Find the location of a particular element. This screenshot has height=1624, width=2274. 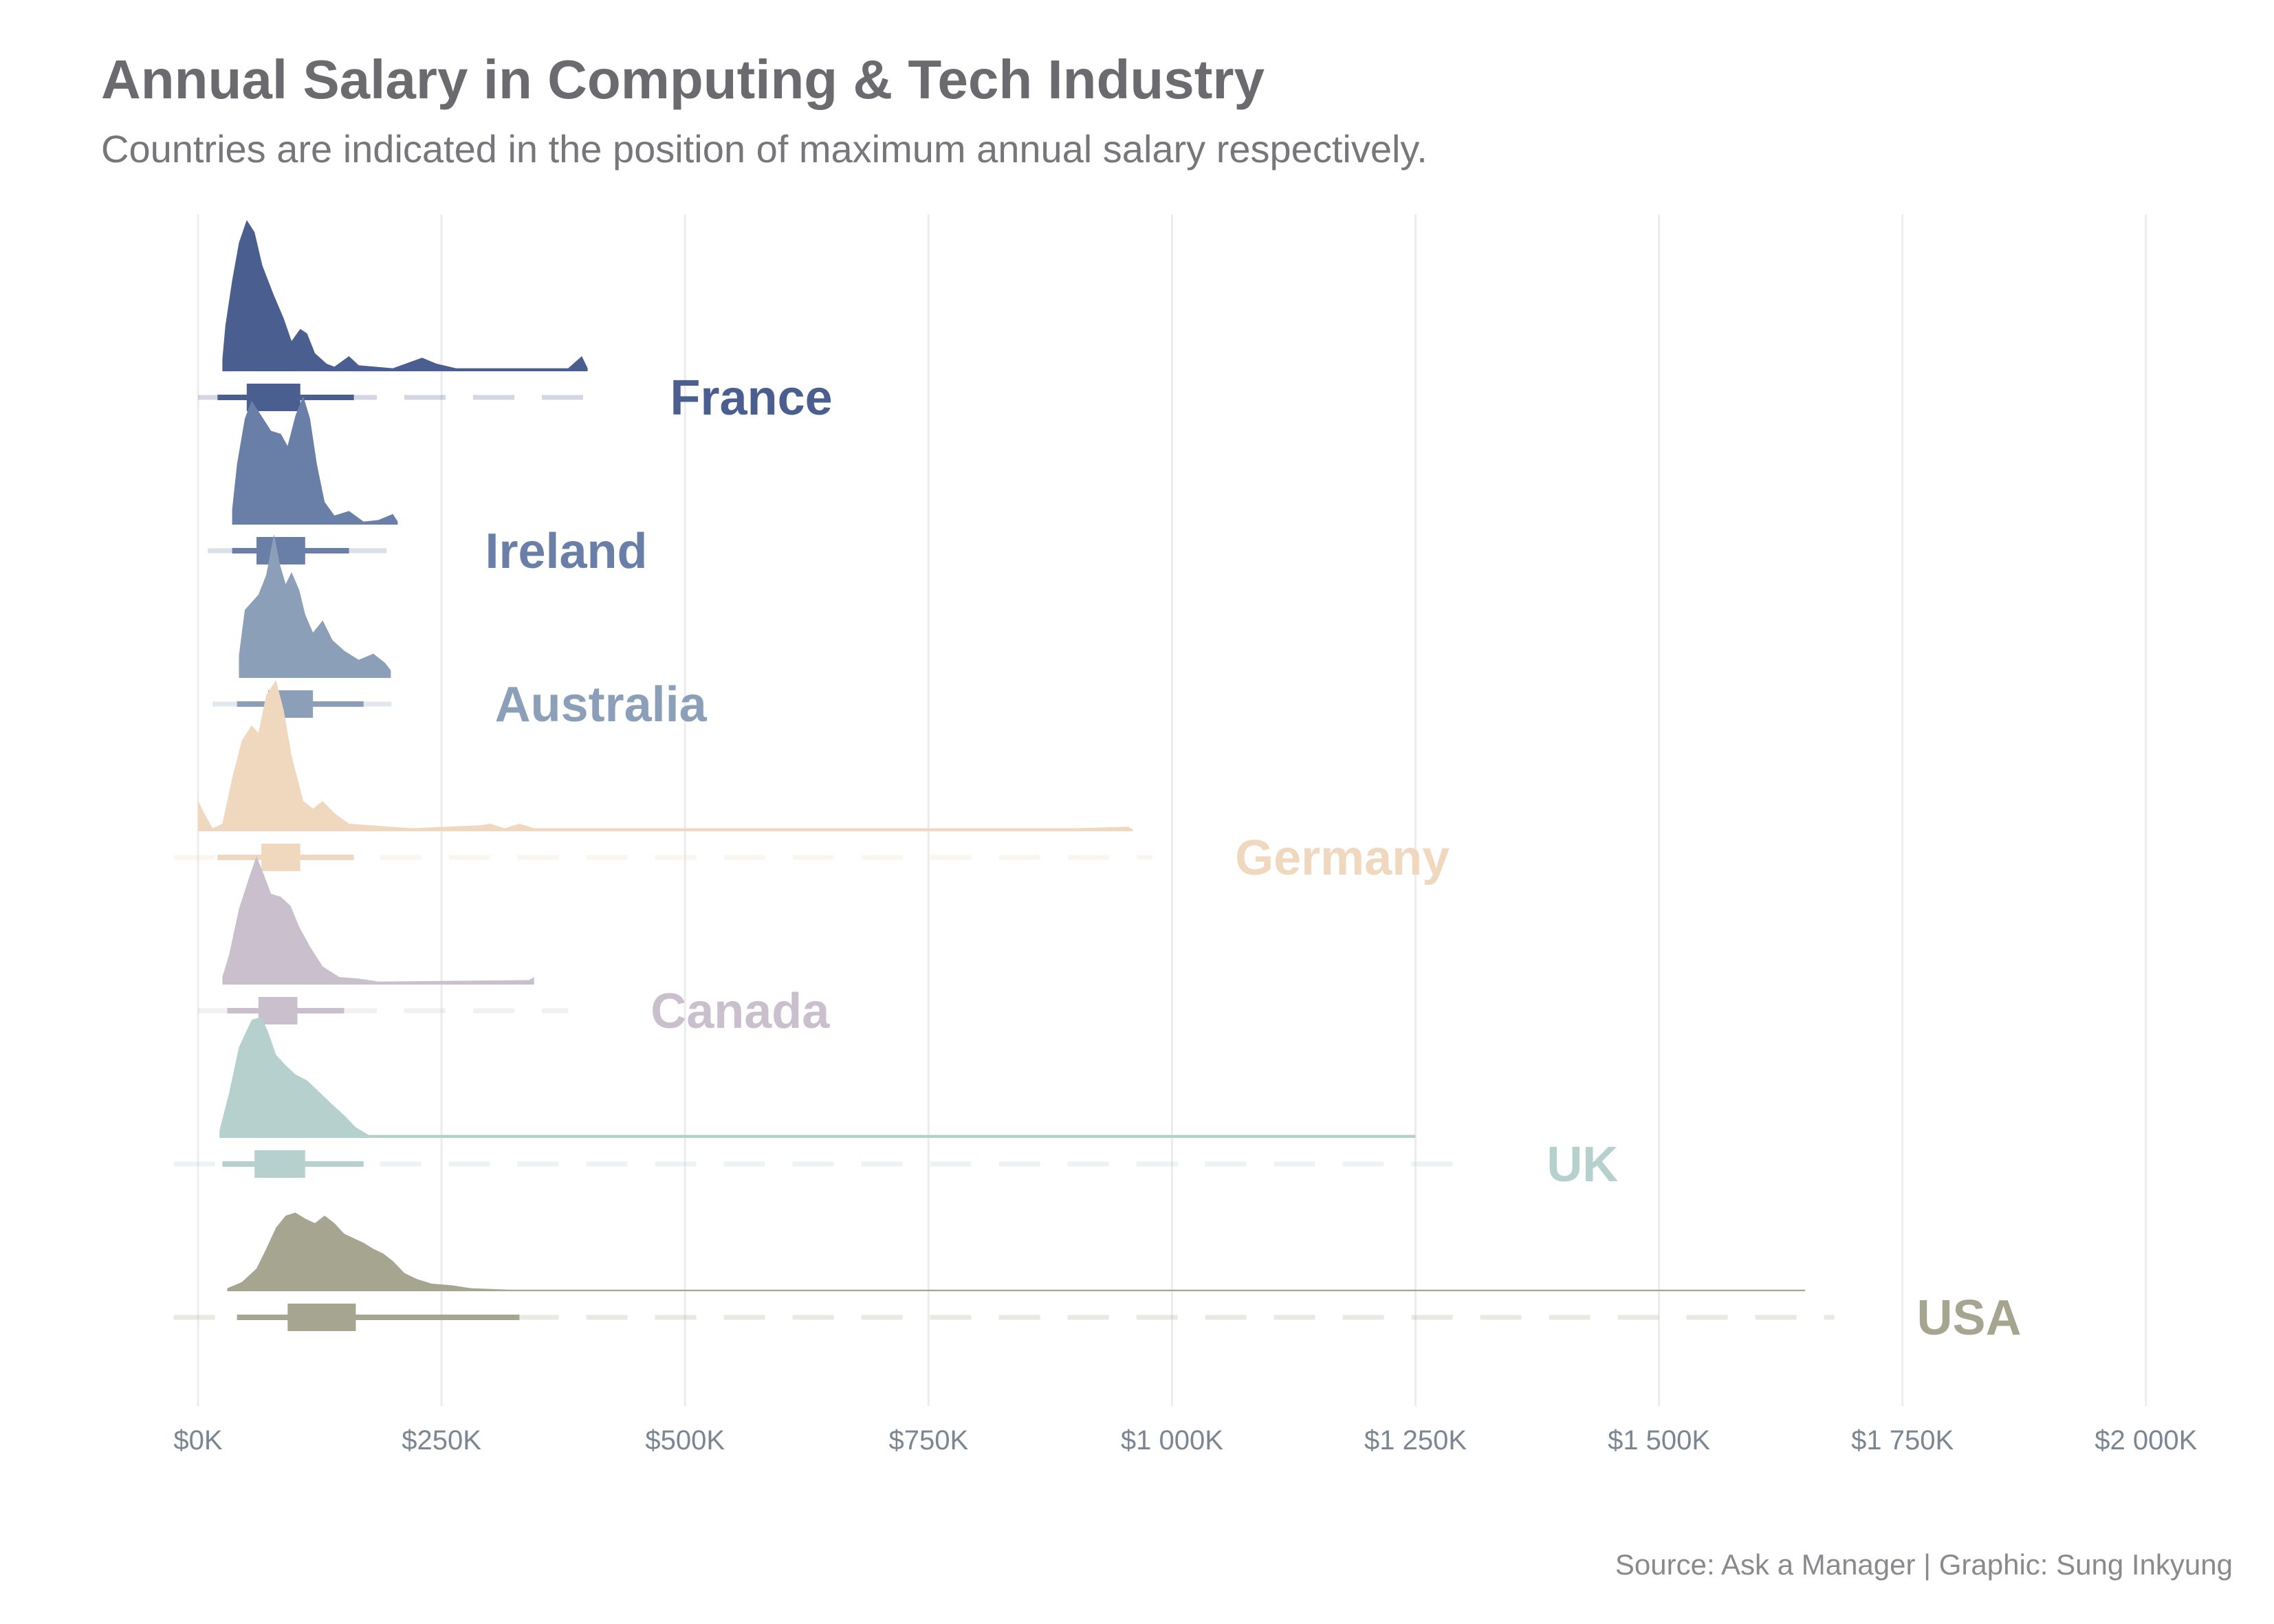

ridge-france: France is located at coordinates (515, 323).